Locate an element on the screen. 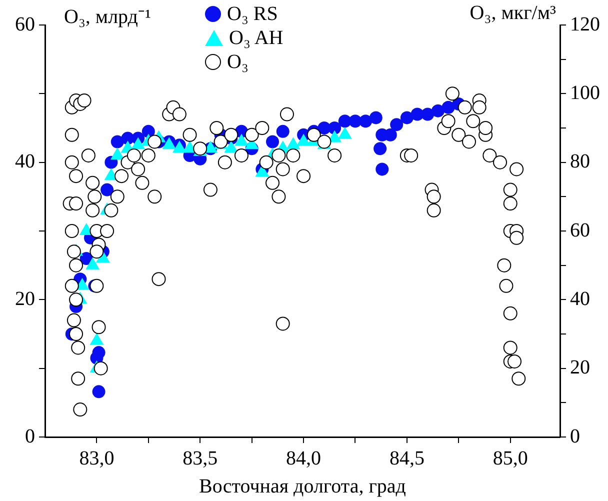 This screenshot has width=608, height=501. y2-tick-label: 120 is located at coordinates (585, 24).